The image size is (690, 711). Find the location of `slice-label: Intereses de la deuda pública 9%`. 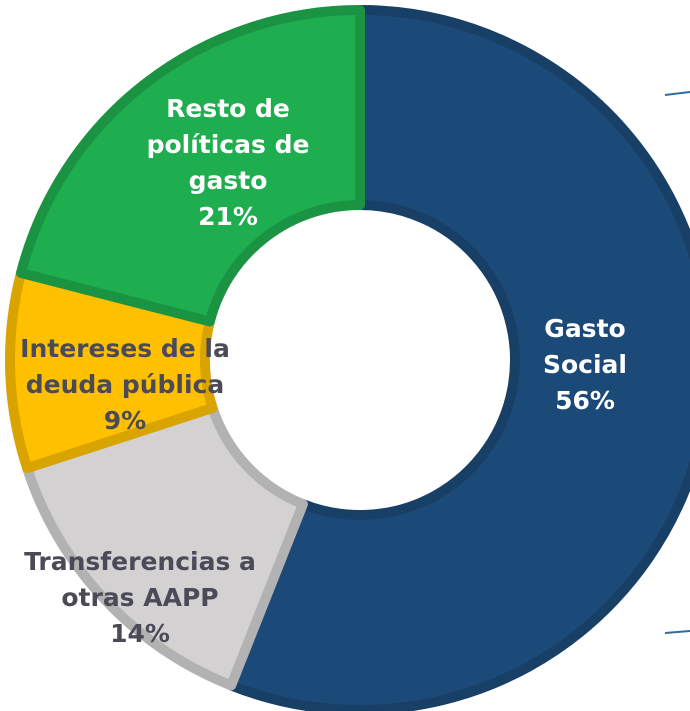

slice-label: Intereses de la deuda pública 9% is located at coordinates (125, 385).